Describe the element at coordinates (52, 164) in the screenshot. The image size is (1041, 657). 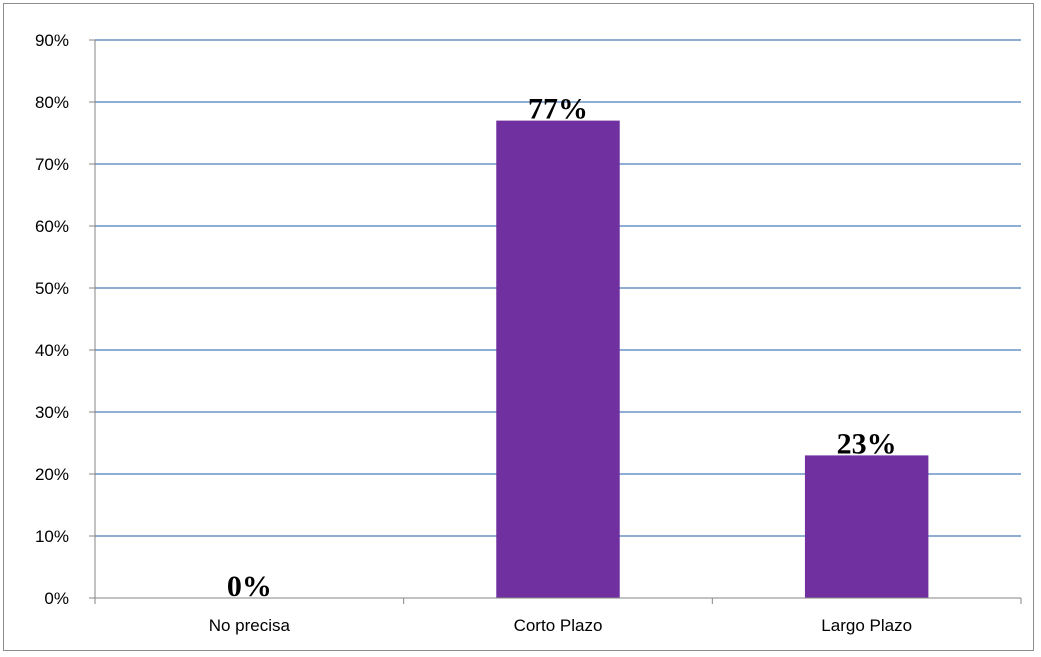
I see `y-tick-label: 70%` at that location.